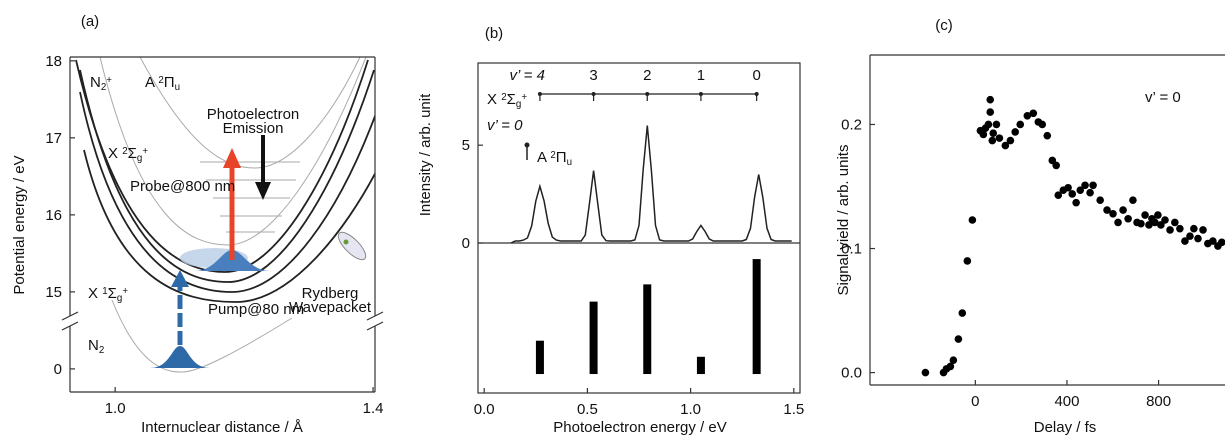 The image size is (1225, 439). What do you see at coordinates (851, 373) in the screenshot?
I see `y-tick-label: 0.0` at bounding box center [851, 373].